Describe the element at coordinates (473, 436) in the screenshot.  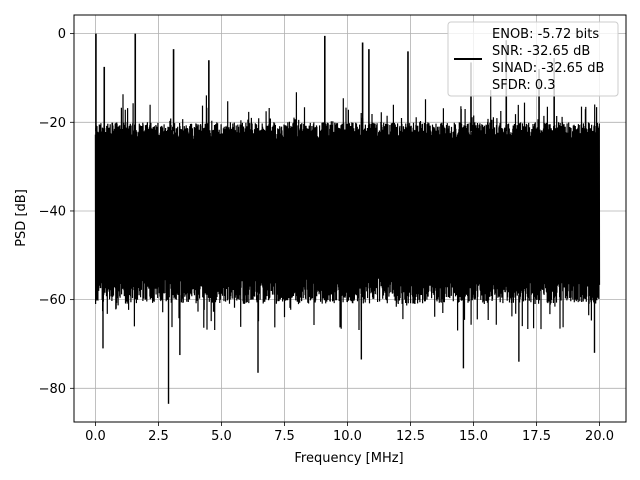
I see `x-tick-label: 15.0` at that location.